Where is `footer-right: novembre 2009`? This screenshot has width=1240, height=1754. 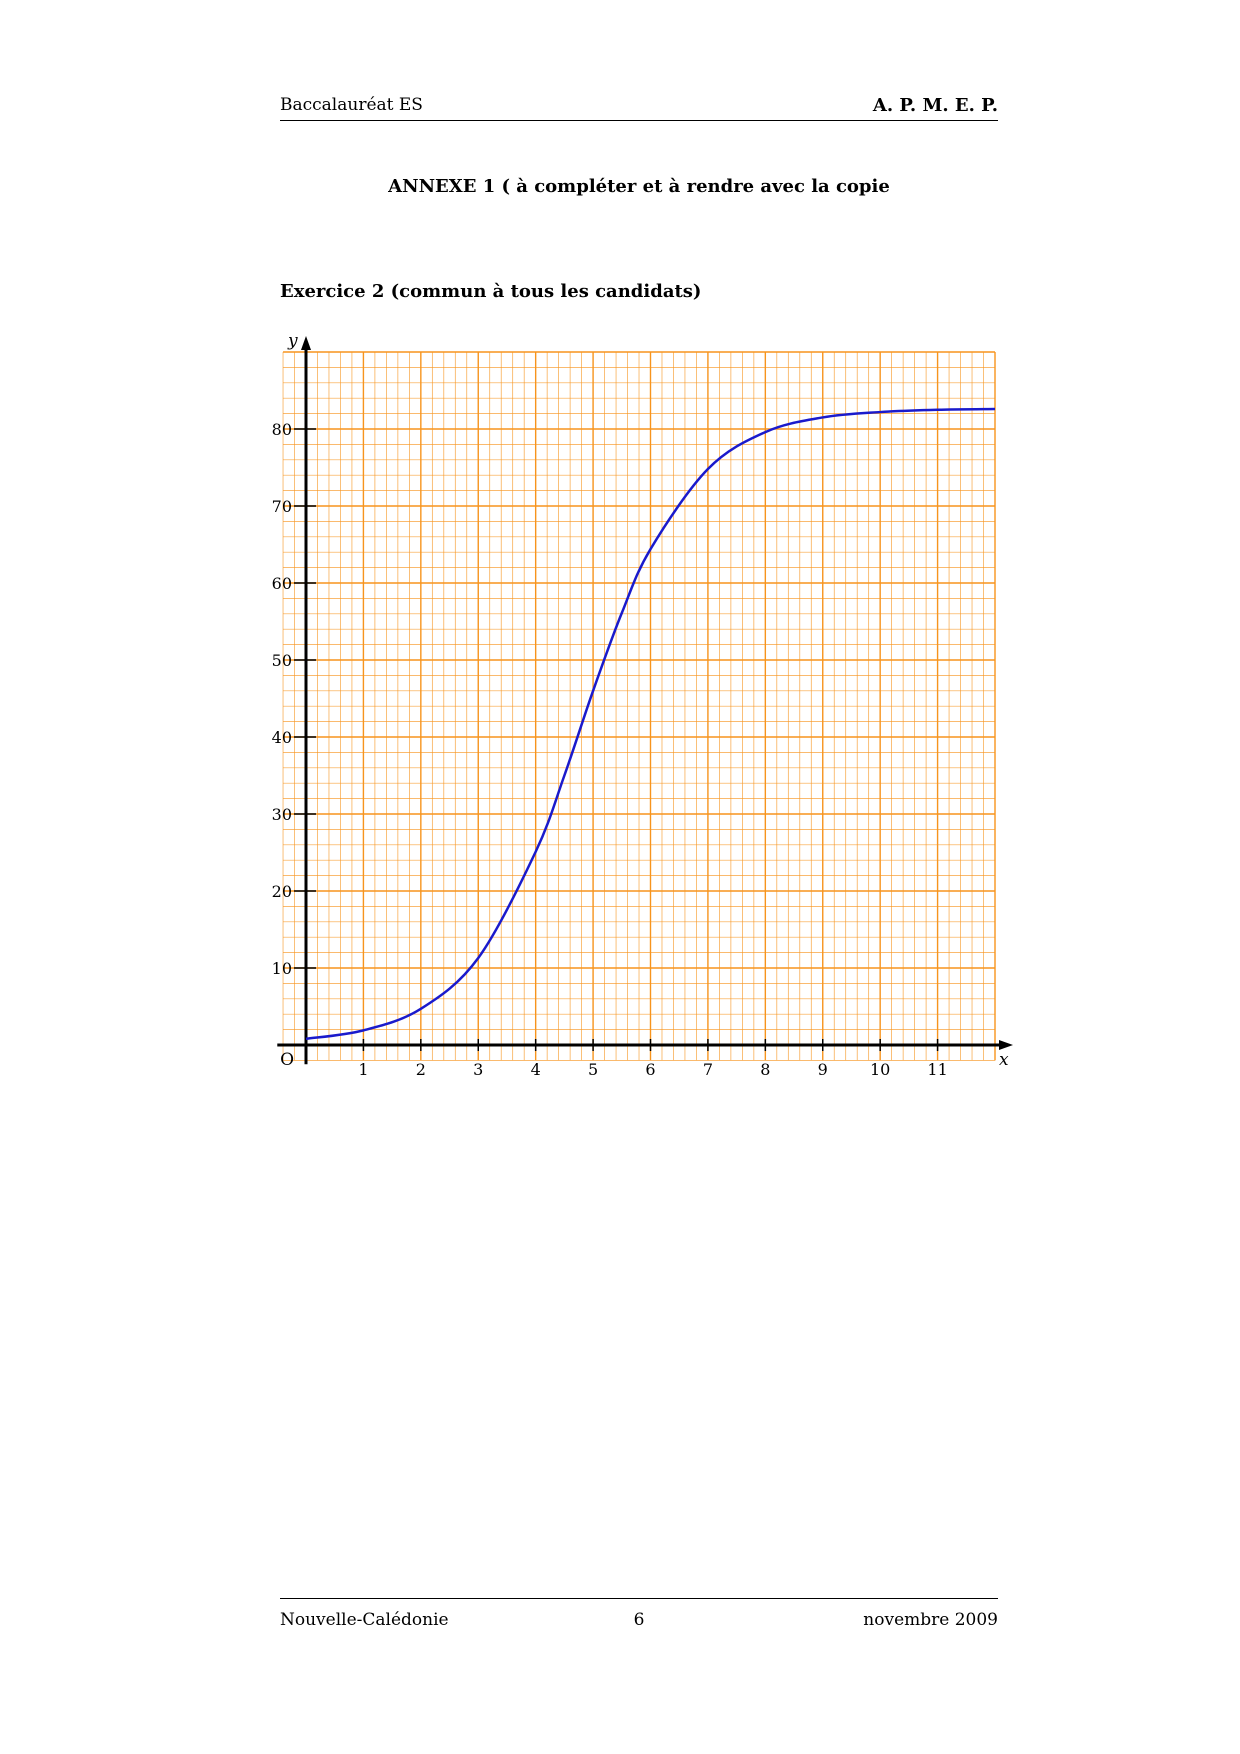
footer-right: novembre 2009 is located at coordinates (930, 1620).